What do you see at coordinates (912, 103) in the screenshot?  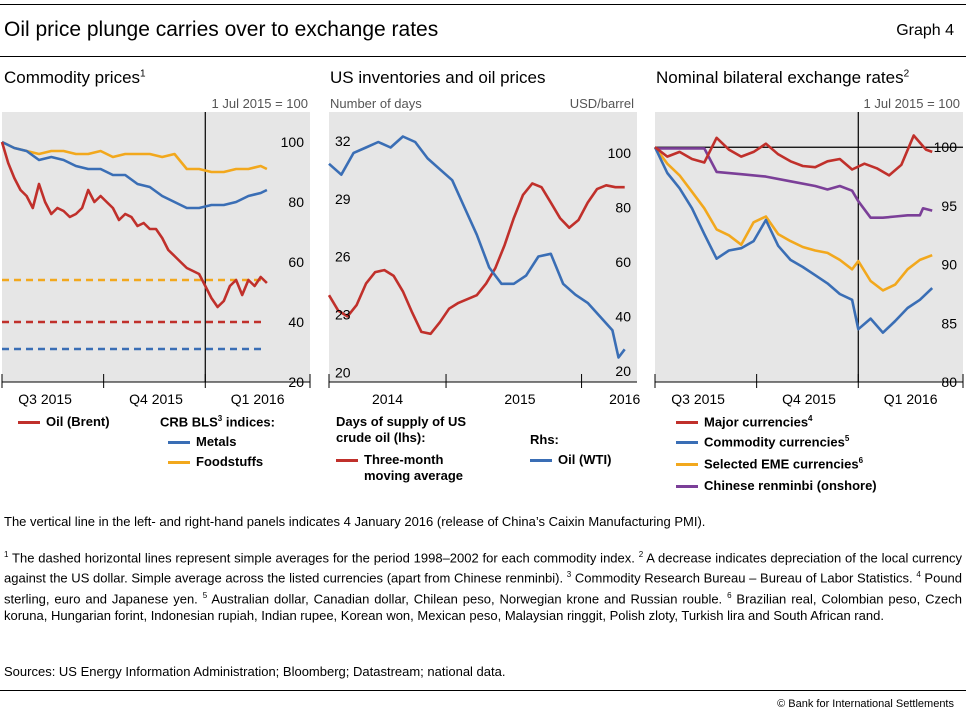 I see `panel-3-unit-right: 1 Jul 2015 = 100` at bounding box center [912, 103].